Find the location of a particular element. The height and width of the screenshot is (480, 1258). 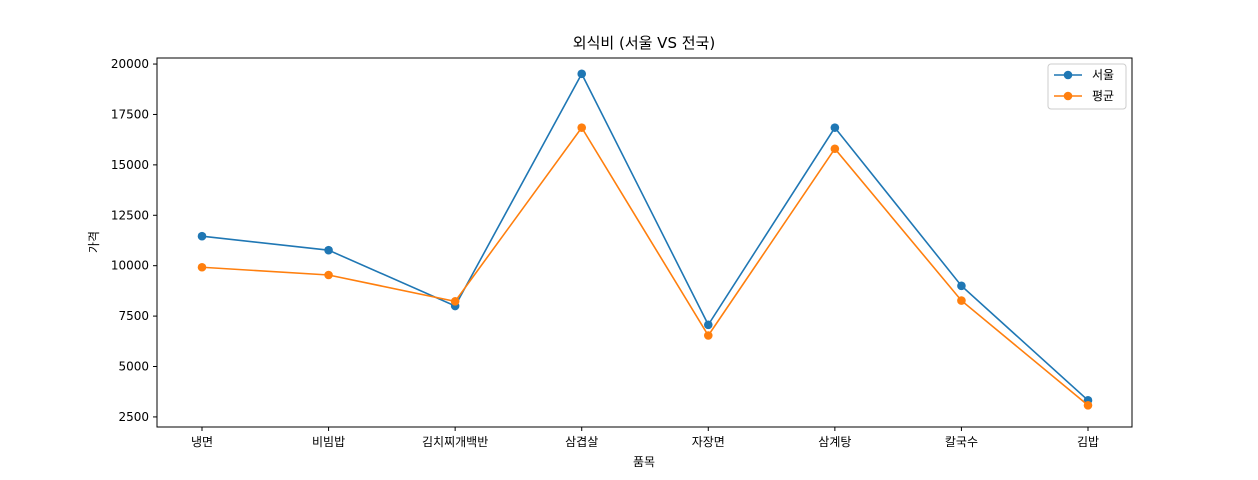

x-axis: 냉면 비빔밥 김치찌개백반 삼겹살 자장면 삼계탕 칼국수 김밥 is located at coordinates (645, 438).